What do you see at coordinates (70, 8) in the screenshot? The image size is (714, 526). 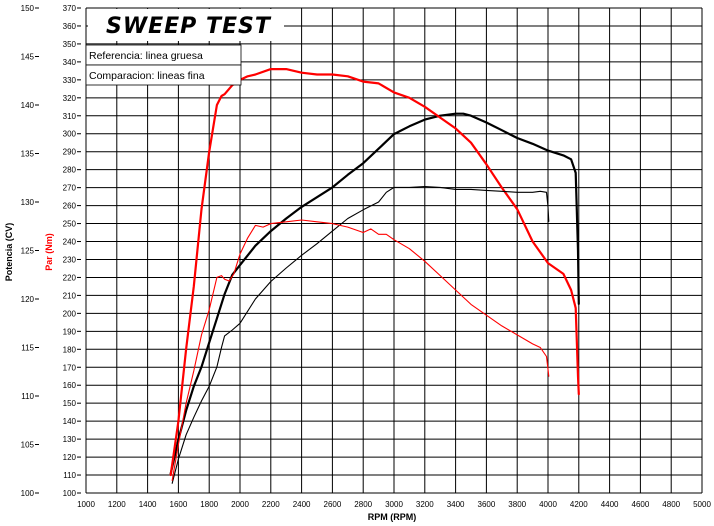 I see `torque-tick-label: 370` at bounding box center [70, 8].